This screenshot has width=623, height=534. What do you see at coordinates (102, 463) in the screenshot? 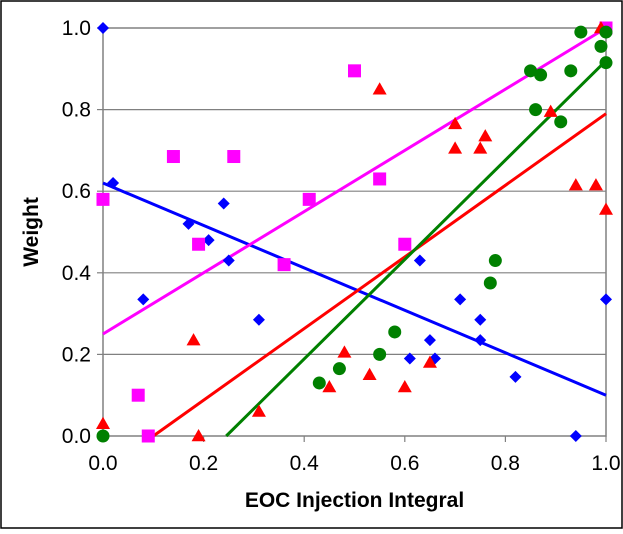
I see `x-tick-label: 0.0` at bounding box center [102, 463].